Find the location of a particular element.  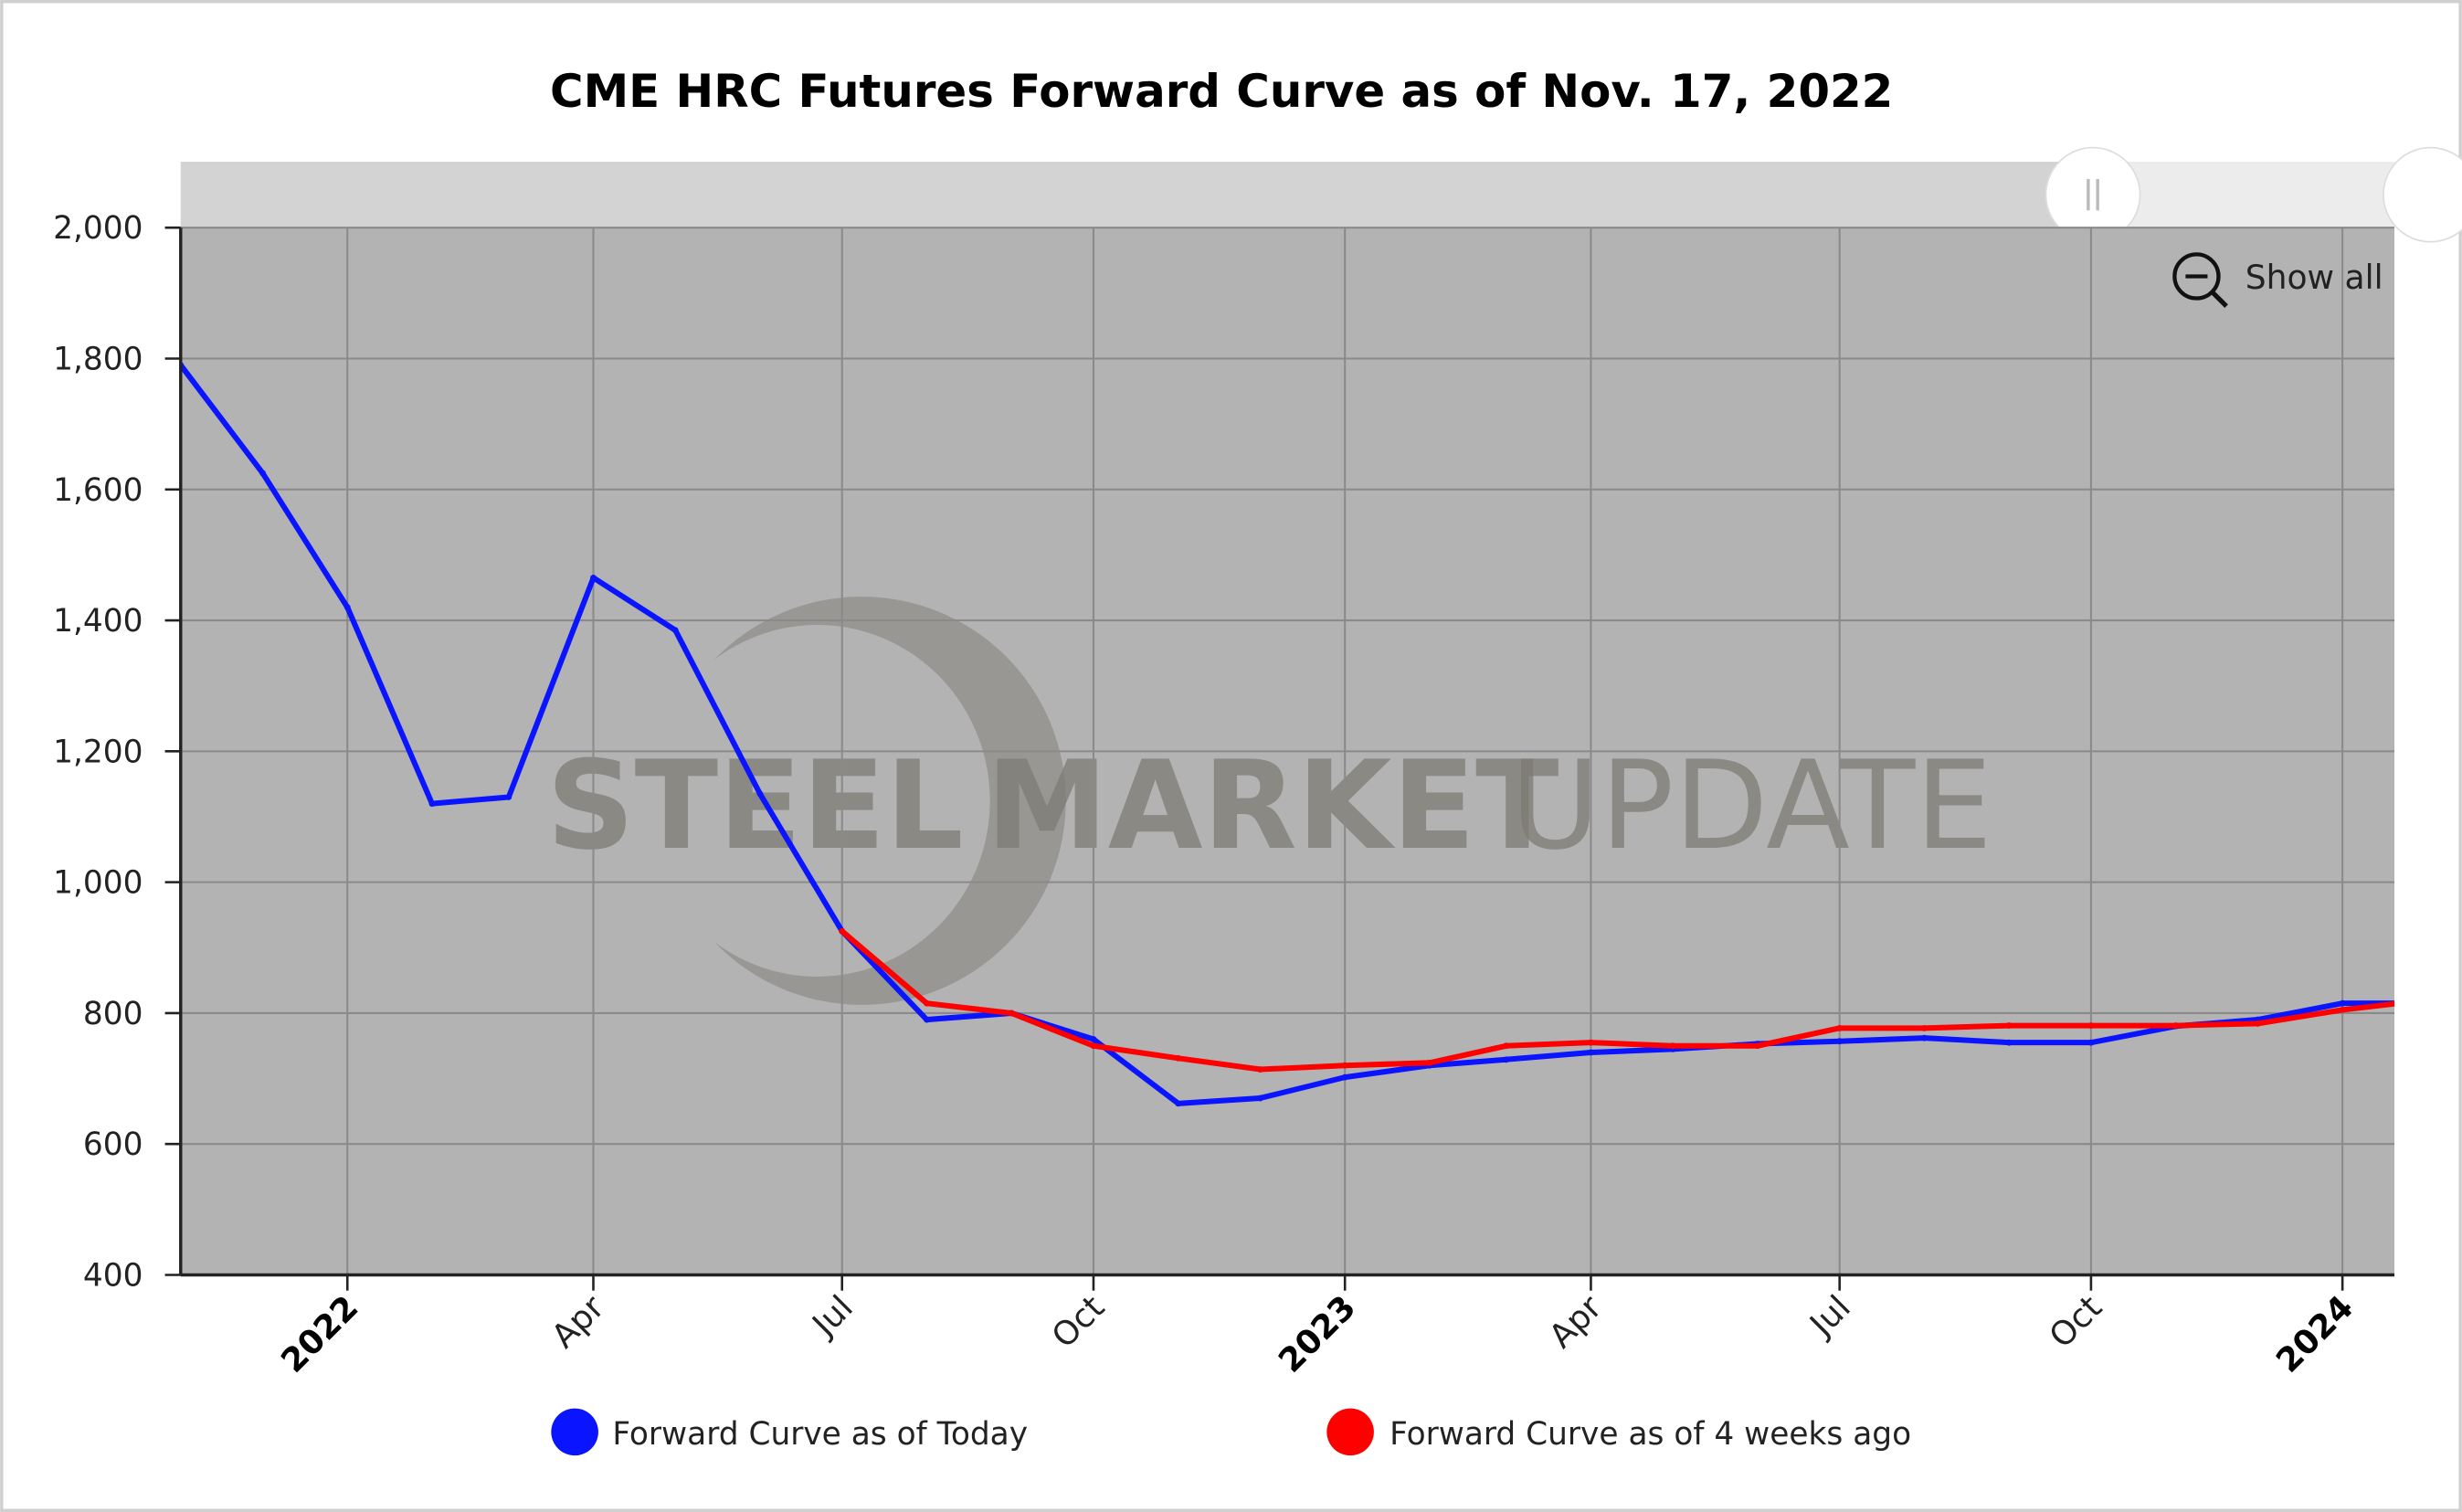

range-scrollbar-unselected is located at coordinates (2243, 195).